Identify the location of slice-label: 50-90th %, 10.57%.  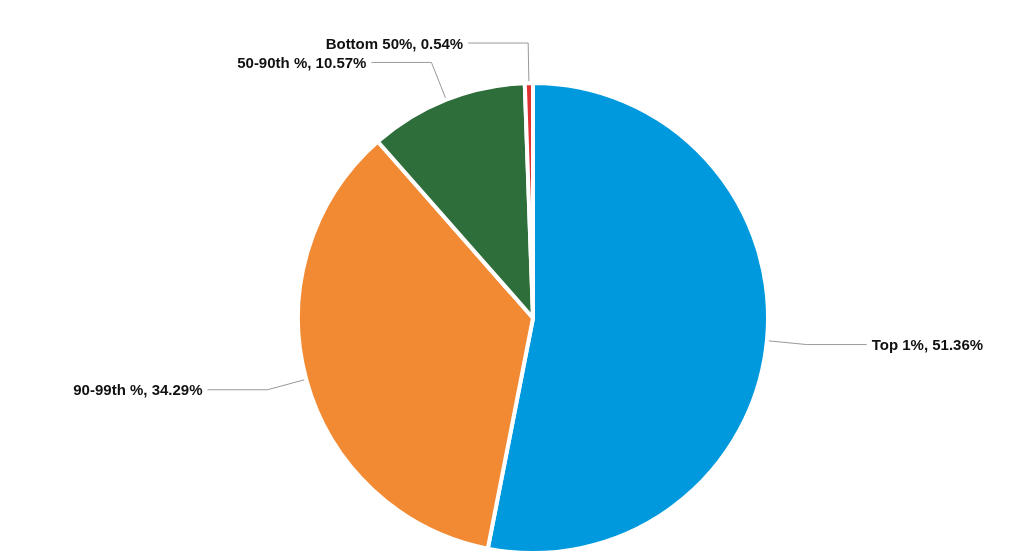
(302, 62).